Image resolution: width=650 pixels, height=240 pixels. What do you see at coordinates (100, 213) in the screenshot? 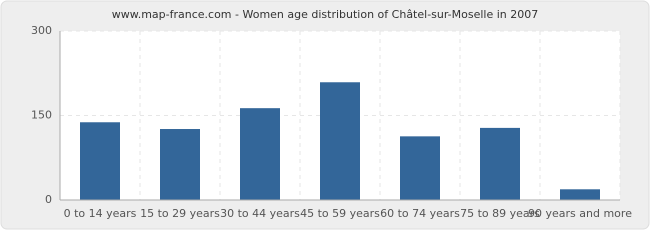
I see `x-tick-label: 0 to 14 years` at bounding box center [100, 213].